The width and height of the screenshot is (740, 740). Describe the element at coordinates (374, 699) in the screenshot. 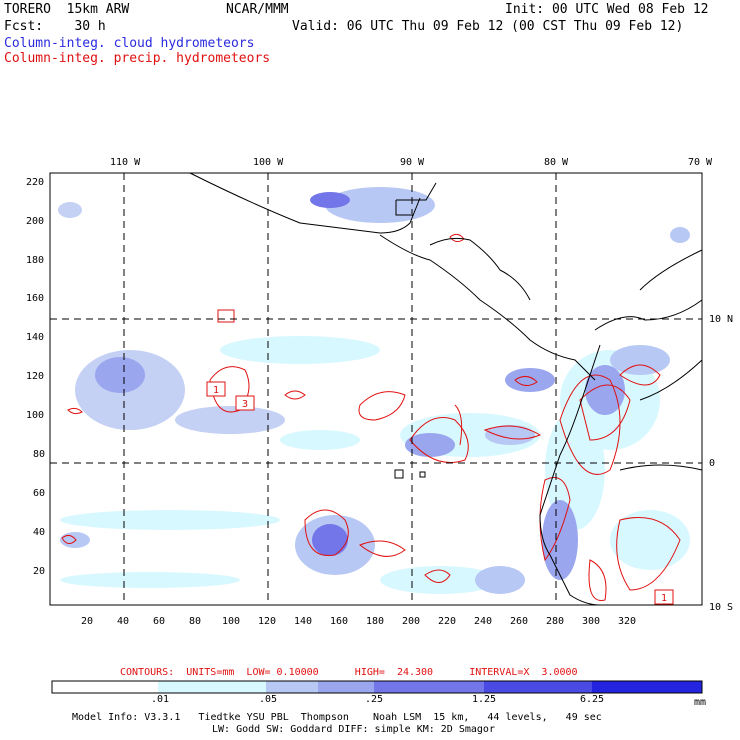

I see `colorbar-label: .25` at that location.